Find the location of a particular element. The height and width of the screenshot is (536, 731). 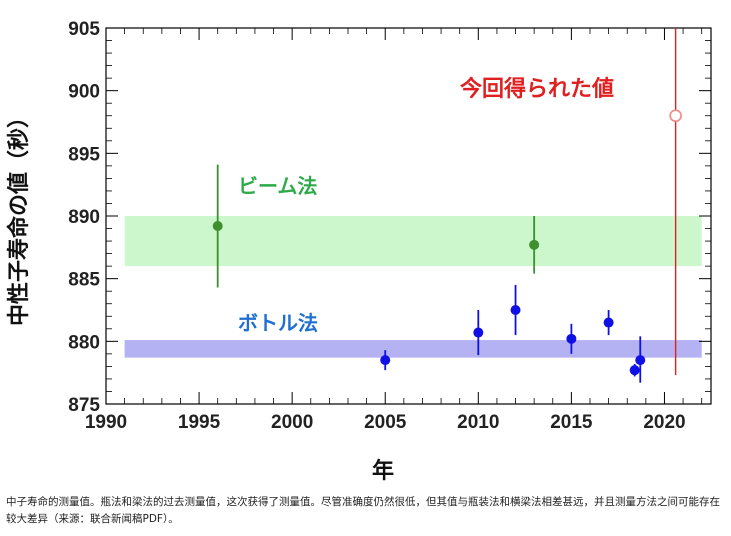

y-tick-label: 890 is located at coordinates (84, 217).